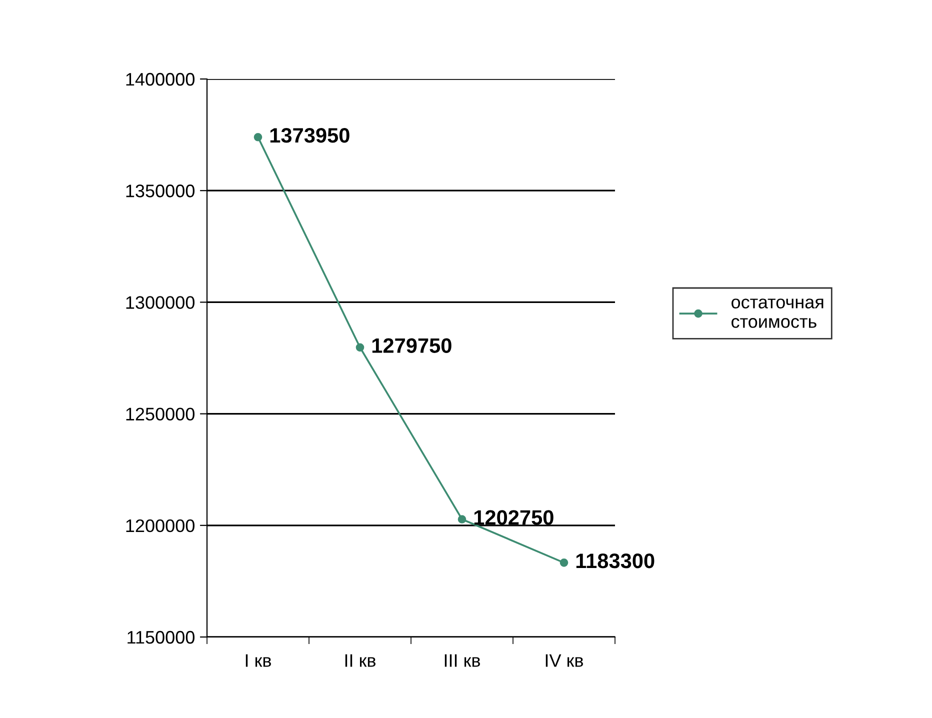 The image size is (932, 718). I want to click on data-label: 1373950, so click(310, 135).